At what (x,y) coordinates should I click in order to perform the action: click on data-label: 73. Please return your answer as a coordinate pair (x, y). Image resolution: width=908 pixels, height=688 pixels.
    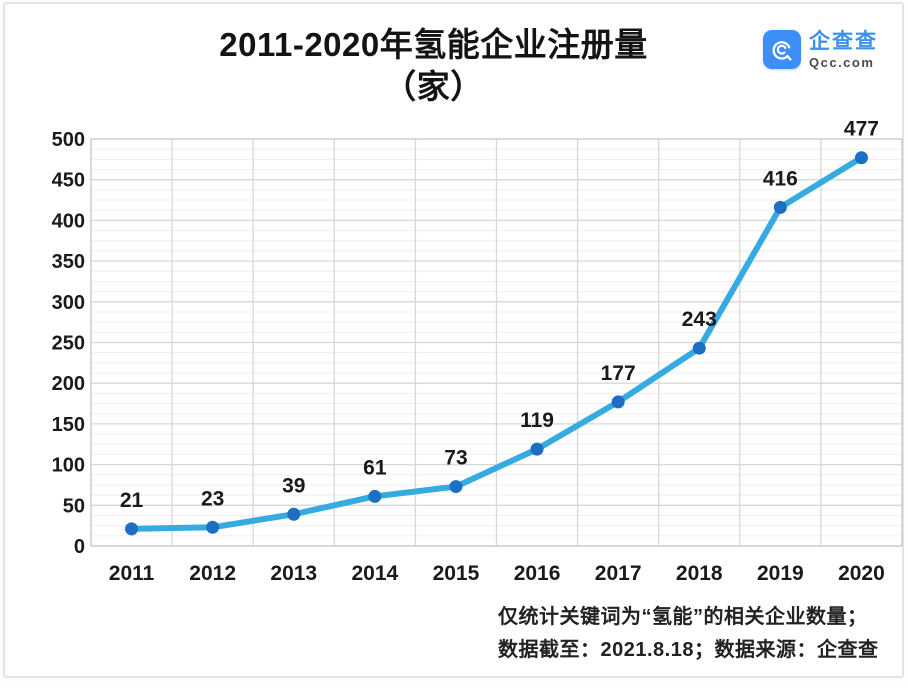
    Looking at the image, I should click on (455, 458).